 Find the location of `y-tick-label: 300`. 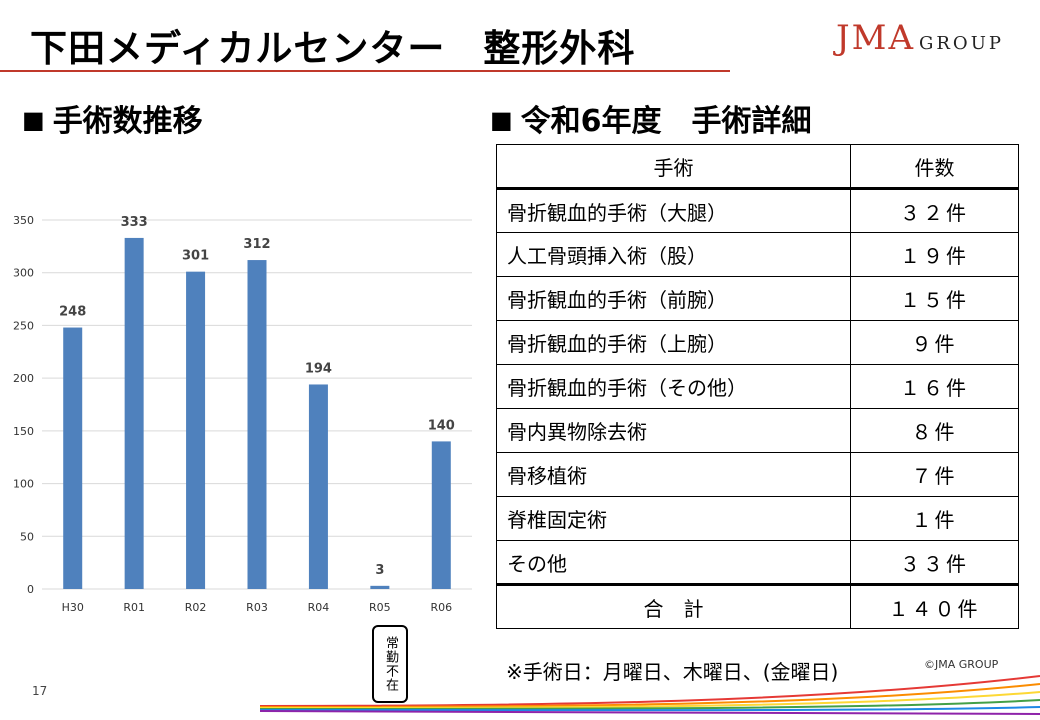

y-tick-label: 300 is located at coordinates (23, 273).